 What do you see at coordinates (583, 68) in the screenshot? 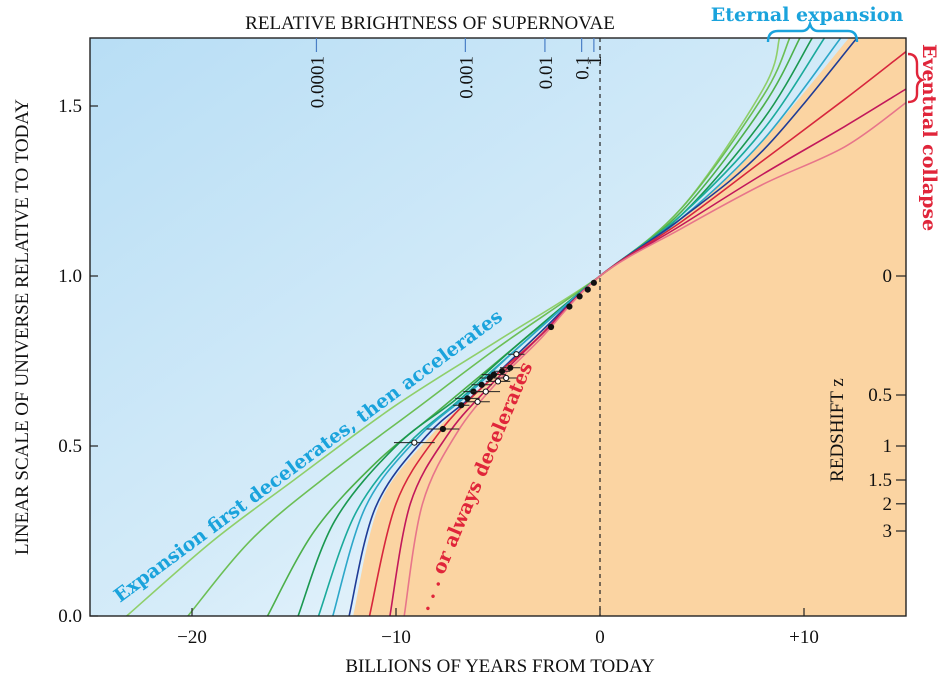
I see `brightness-tick-label: 0.1` at bounding box center [583, 68].